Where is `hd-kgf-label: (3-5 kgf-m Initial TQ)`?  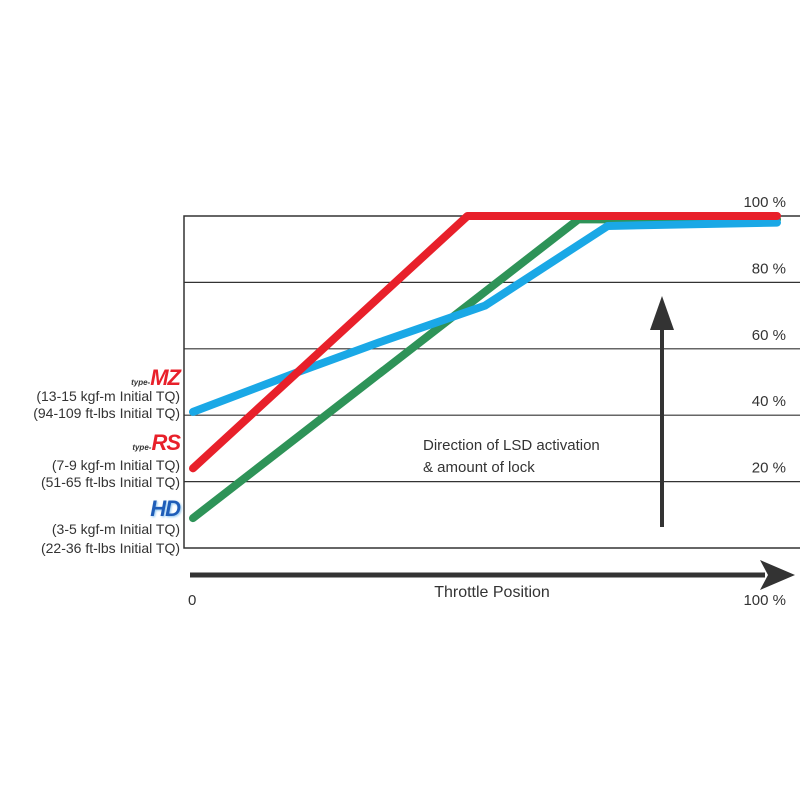
hd-kgf-label: (3-5 kgf-m Initial TQ) is located at coordinates (115, 529).